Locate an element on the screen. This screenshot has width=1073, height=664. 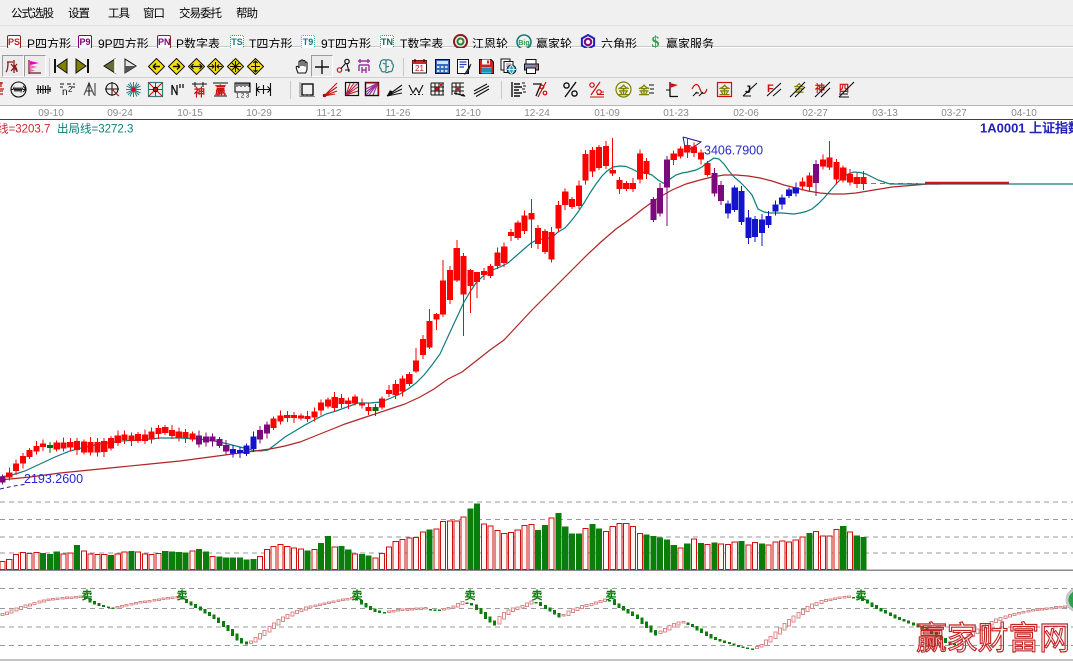
svg-text: F is located at coordinates (770, 89).